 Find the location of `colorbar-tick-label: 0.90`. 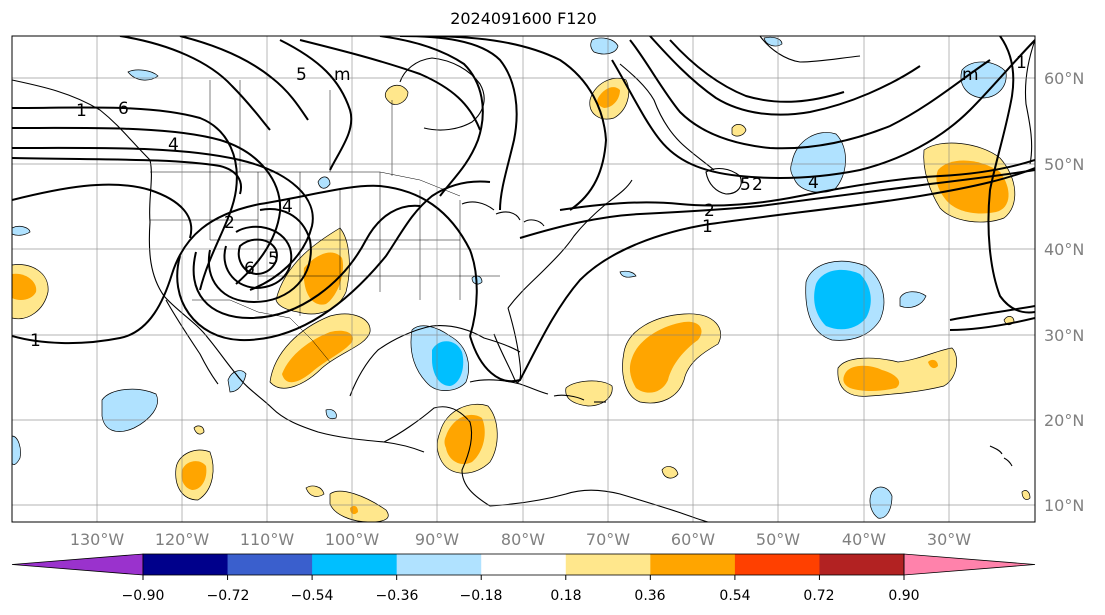

colorbar-tick-label: 0.90 is located at coordinates (903, 596).